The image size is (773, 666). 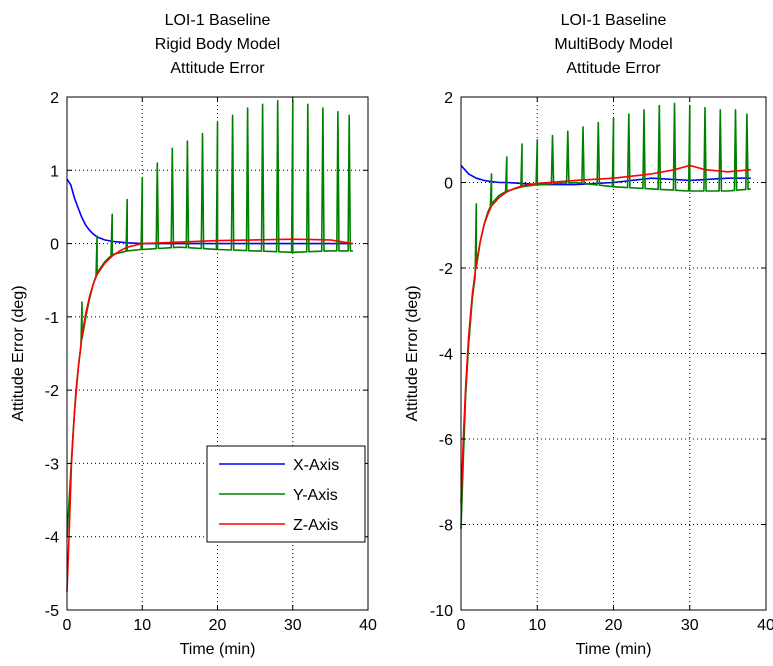 I want to click on series-line-x-axis, so click(x=605, y=175).